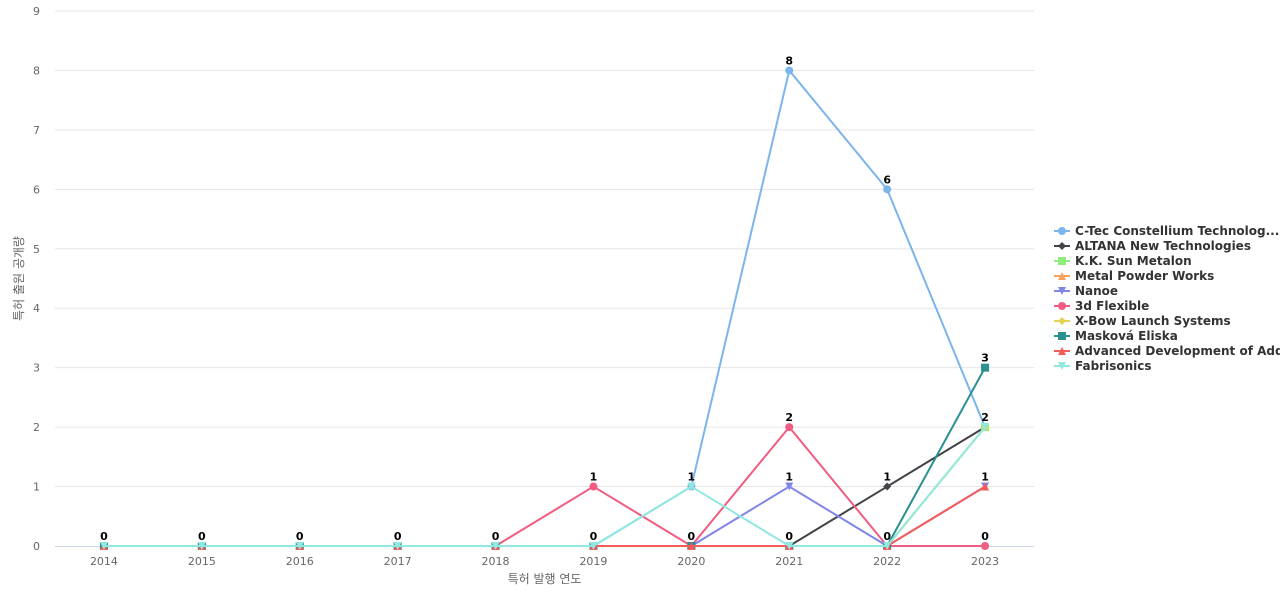  I want to click on x-tick-label: 2017, so click(398, 561).